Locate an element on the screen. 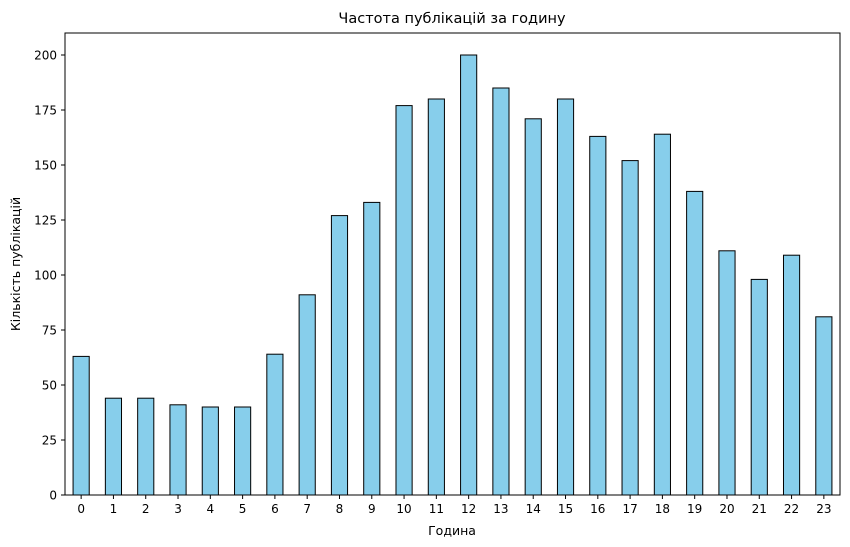 The image size is (850, 547). x-tick-label: 10 is located at coordinates (403, 509).